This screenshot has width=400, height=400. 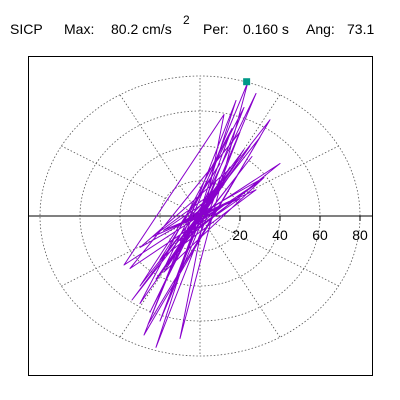 I want to click on tick-label-2: 40, so click(x=280, y=235).